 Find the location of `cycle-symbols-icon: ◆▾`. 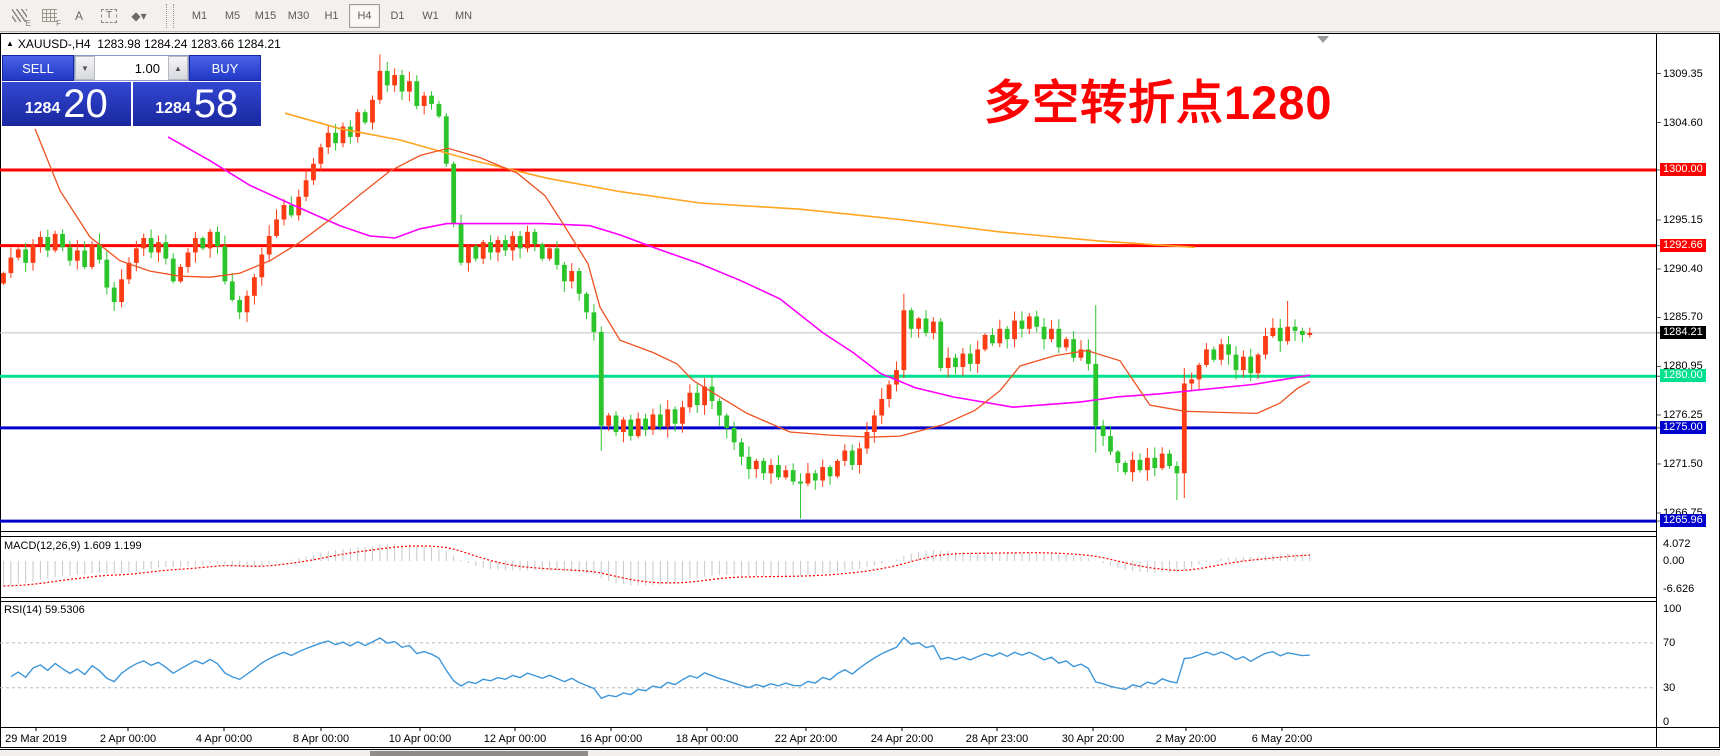

cycle-symbols-icon: ◆▾ is located at coordinates (139, 15).